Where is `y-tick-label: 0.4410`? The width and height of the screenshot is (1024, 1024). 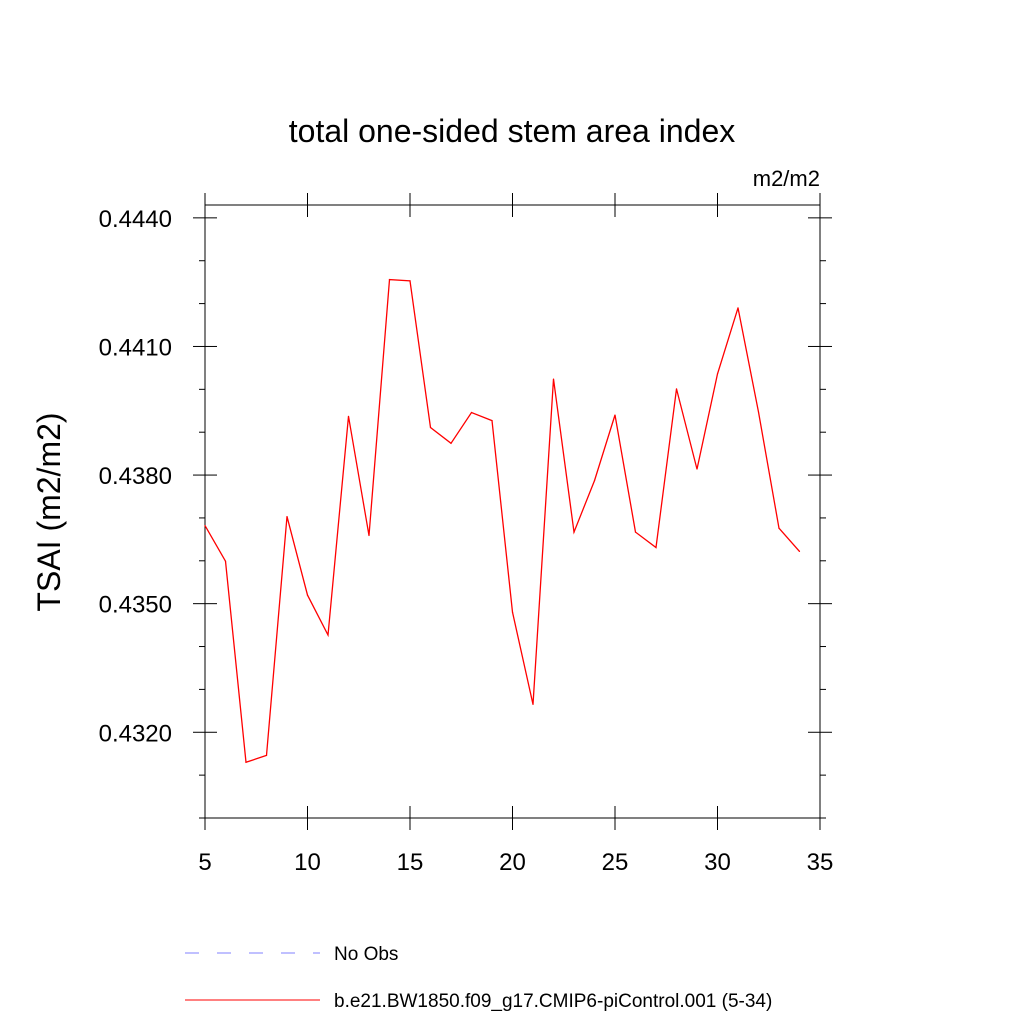 y-tick-label: 0.4410 is located at coordinates (135, 347).